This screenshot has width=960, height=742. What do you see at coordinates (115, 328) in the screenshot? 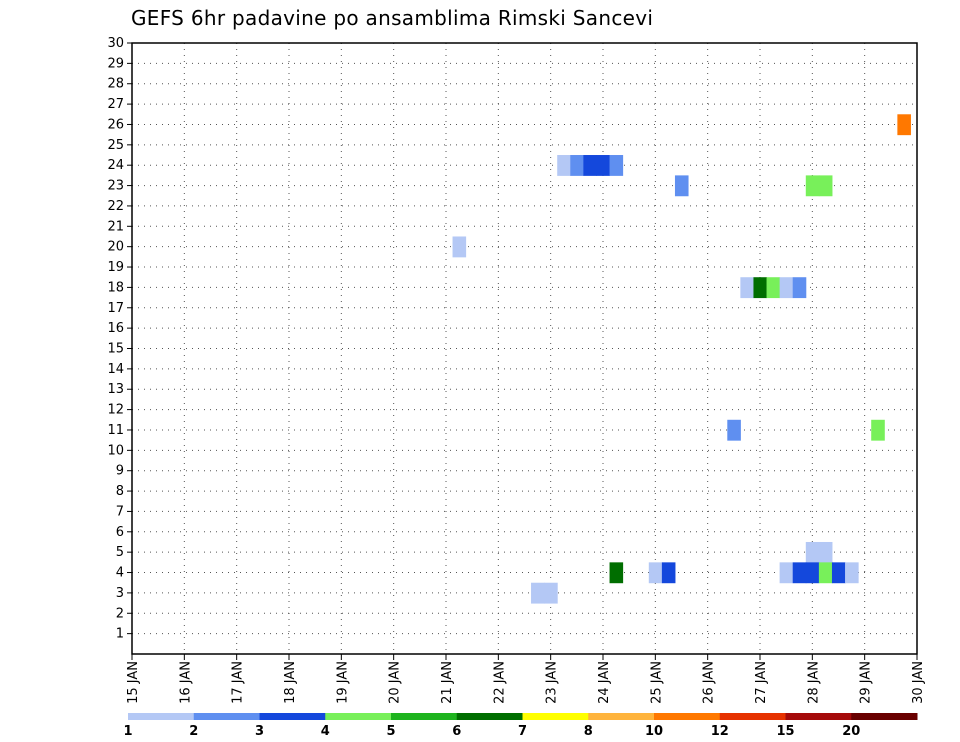
I see `y-tick-label: 16` at bounding box center [115, 328].